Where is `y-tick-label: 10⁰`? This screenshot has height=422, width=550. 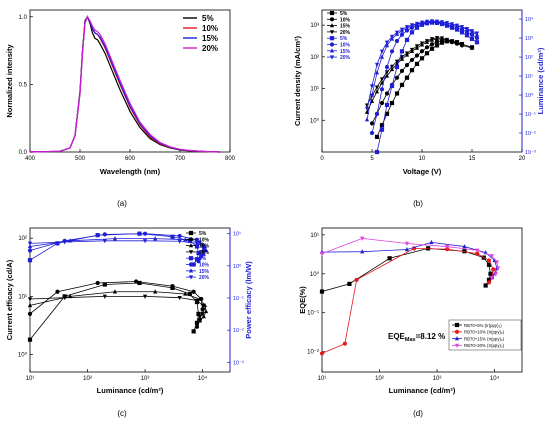 y-tick-label: 10⁰ is located at coordinates (23, 355).